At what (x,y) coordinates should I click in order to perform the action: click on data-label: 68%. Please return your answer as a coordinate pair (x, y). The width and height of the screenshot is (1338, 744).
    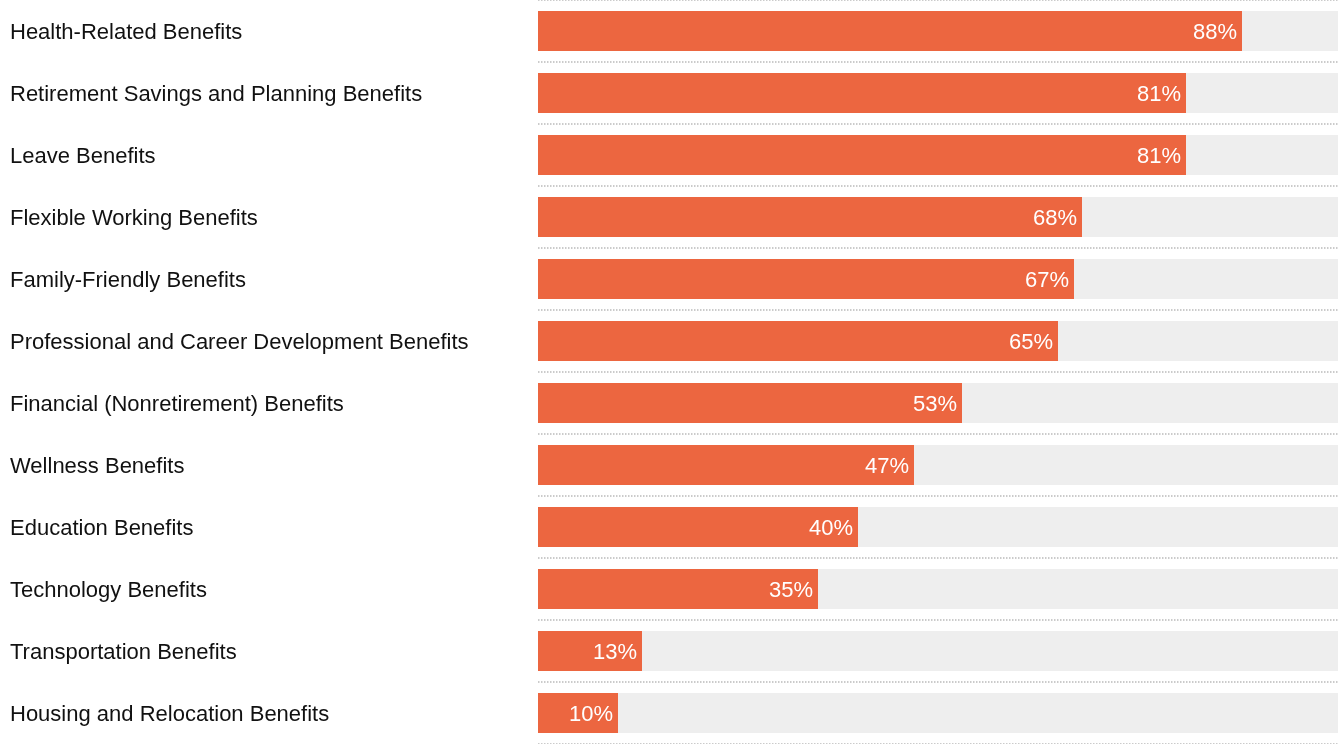
    Looking at the image, I should click on (1054, 217).